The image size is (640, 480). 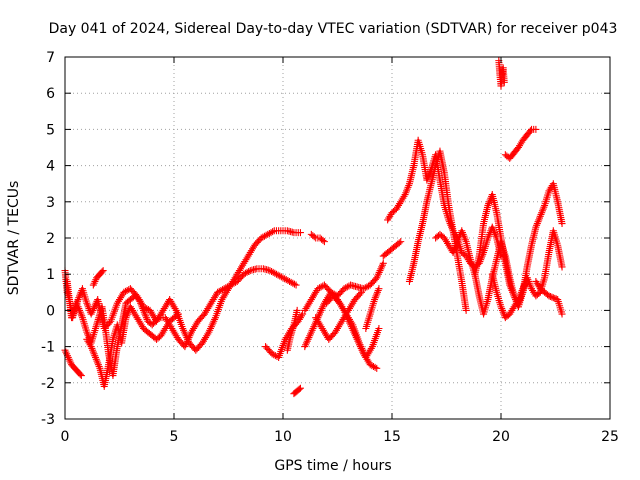 What do you see at coordinates (372, 308) in the screenshot?
I see `series-t14` at bounding box center [372, 308].